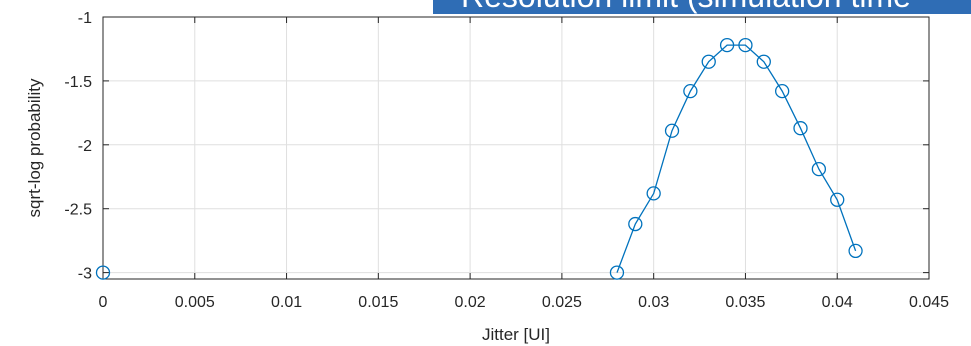 The width and height of the screenshot is (971, 346). What do you see at coordinates (195, 302) in the screenshot?
I see `x-tick-label: 0.005` at bounding box center [195, 302].